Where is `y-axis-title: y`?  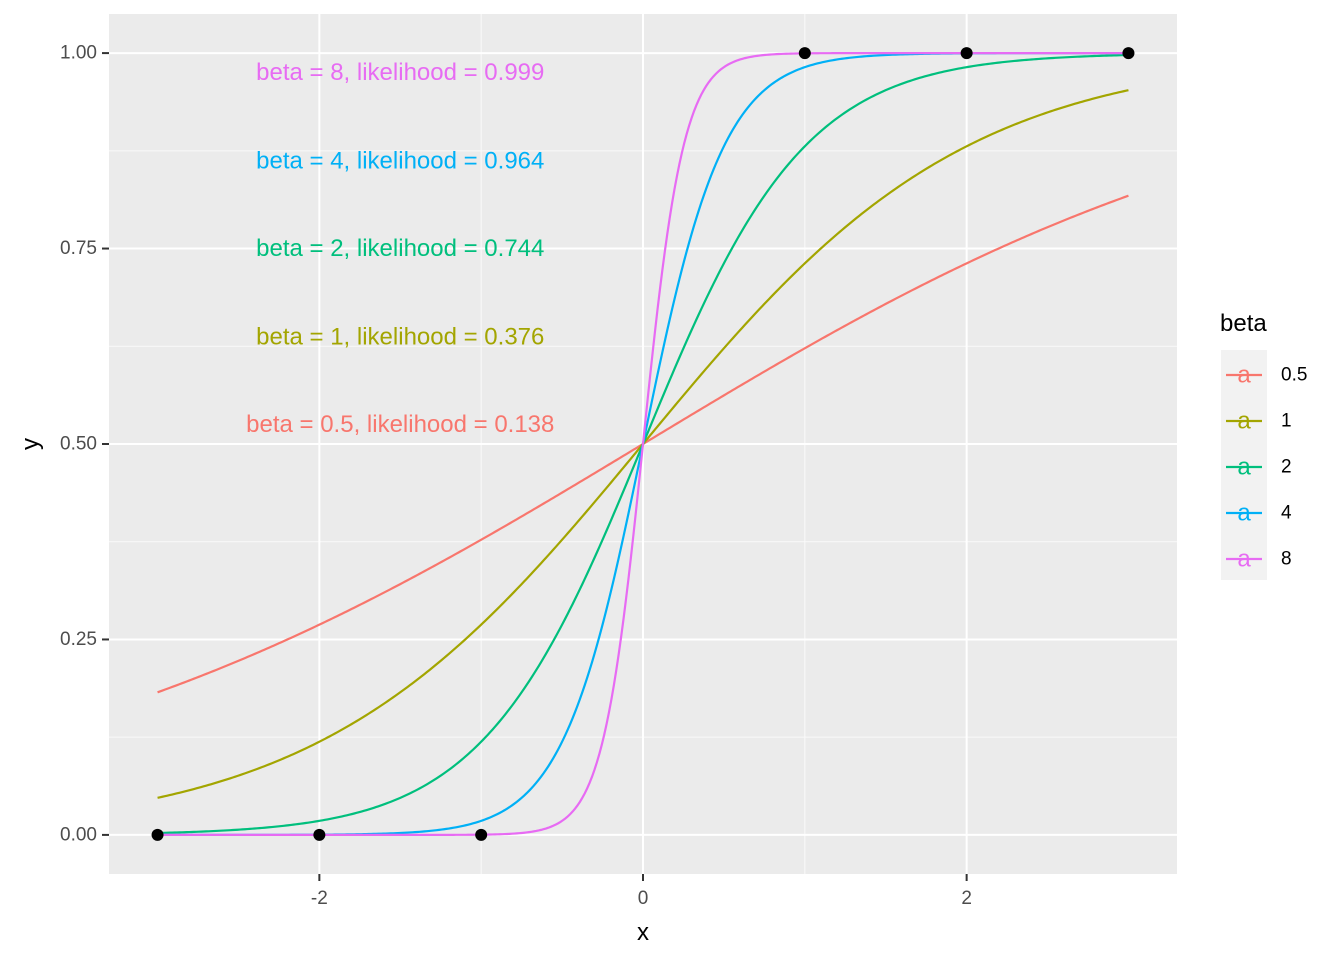 y-axis-title: y is located at coordinates (30, 444).